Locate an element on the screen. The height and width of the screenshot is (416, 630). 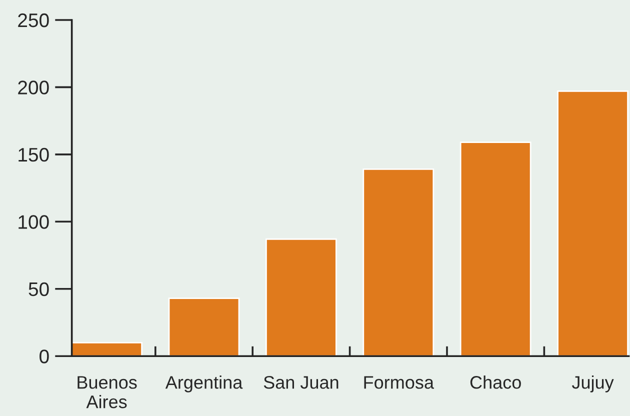
y-tick-label: 250 is located at coordinates (33, 20).